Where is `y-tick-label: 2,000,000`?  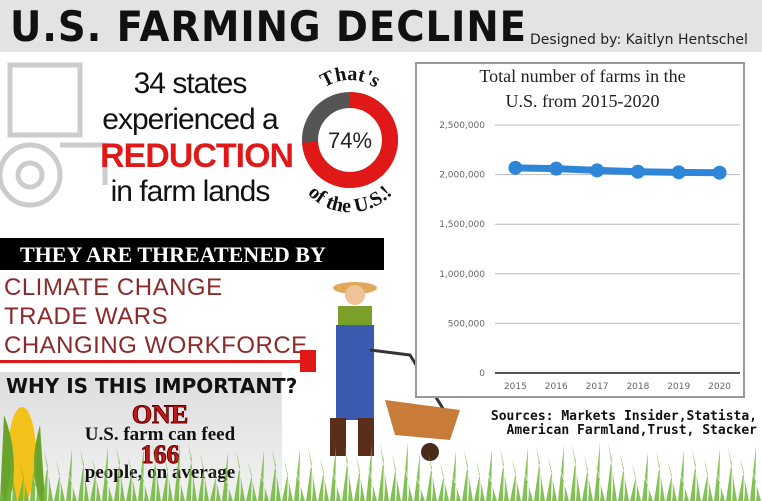 y-tick-label: 2,000,000 is located at coordinates (462, 176).